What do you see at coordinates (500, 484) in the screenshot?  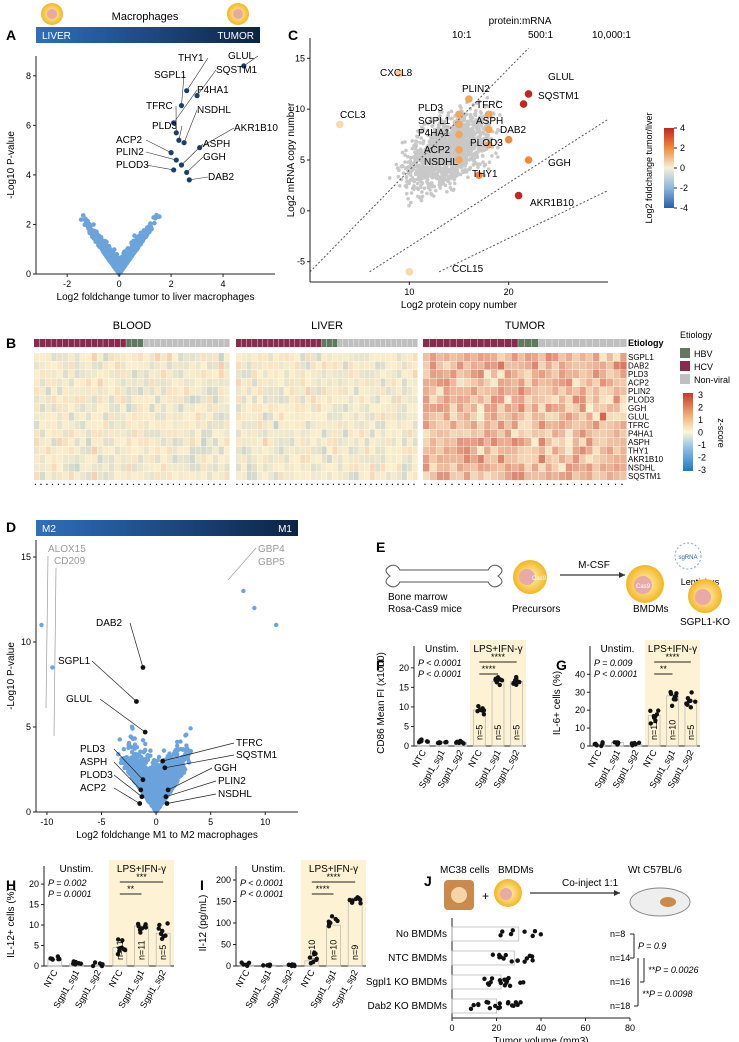 I see `sample-label: ▪` at bounding box center [500, 484].